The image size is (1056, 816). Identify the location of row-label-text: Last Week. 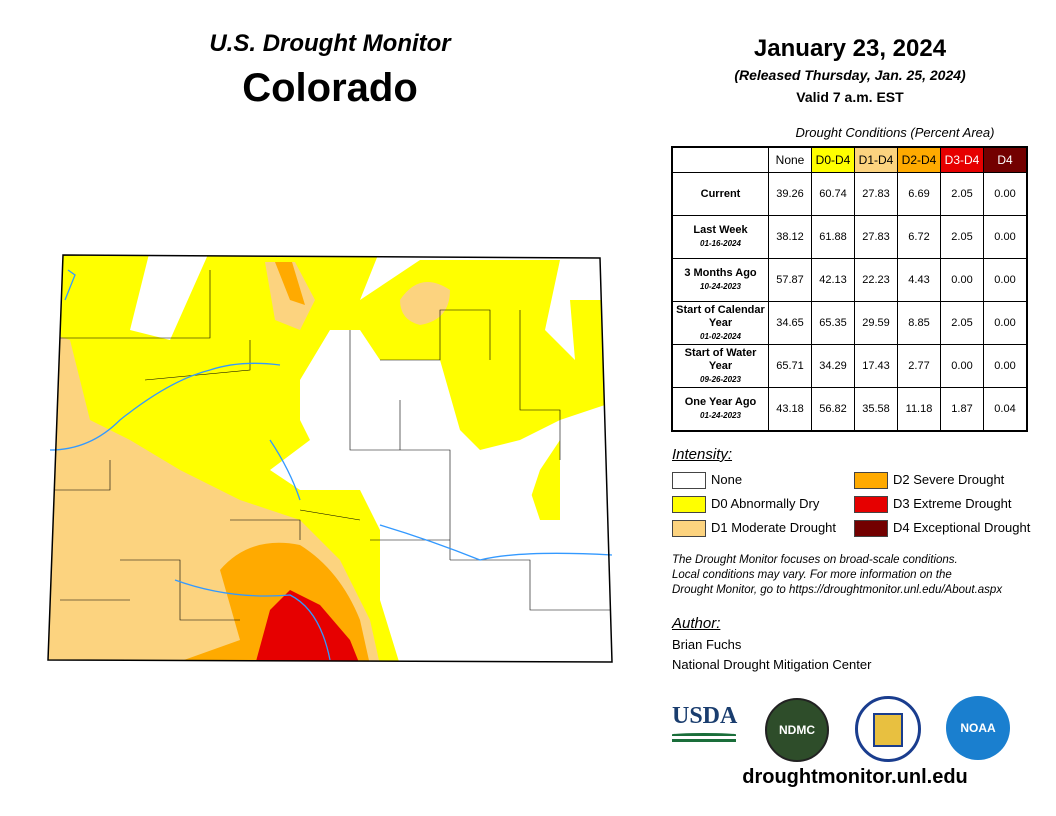
(720, 230).